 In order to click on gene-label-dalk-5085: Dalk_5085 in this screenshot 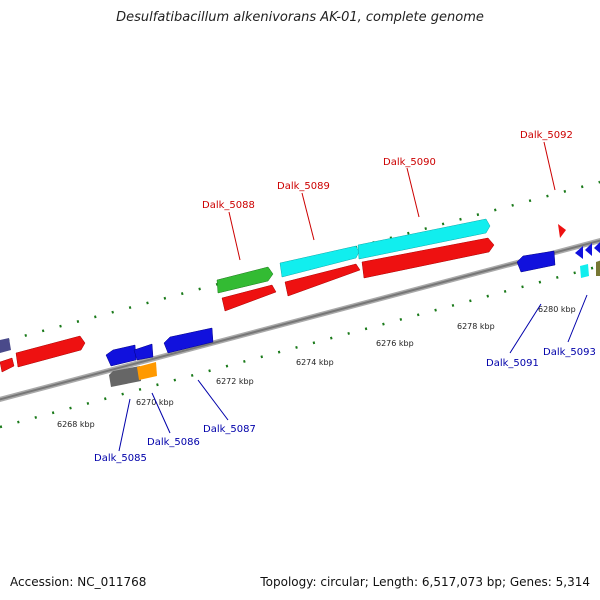, I will do `click(120, 458)`.